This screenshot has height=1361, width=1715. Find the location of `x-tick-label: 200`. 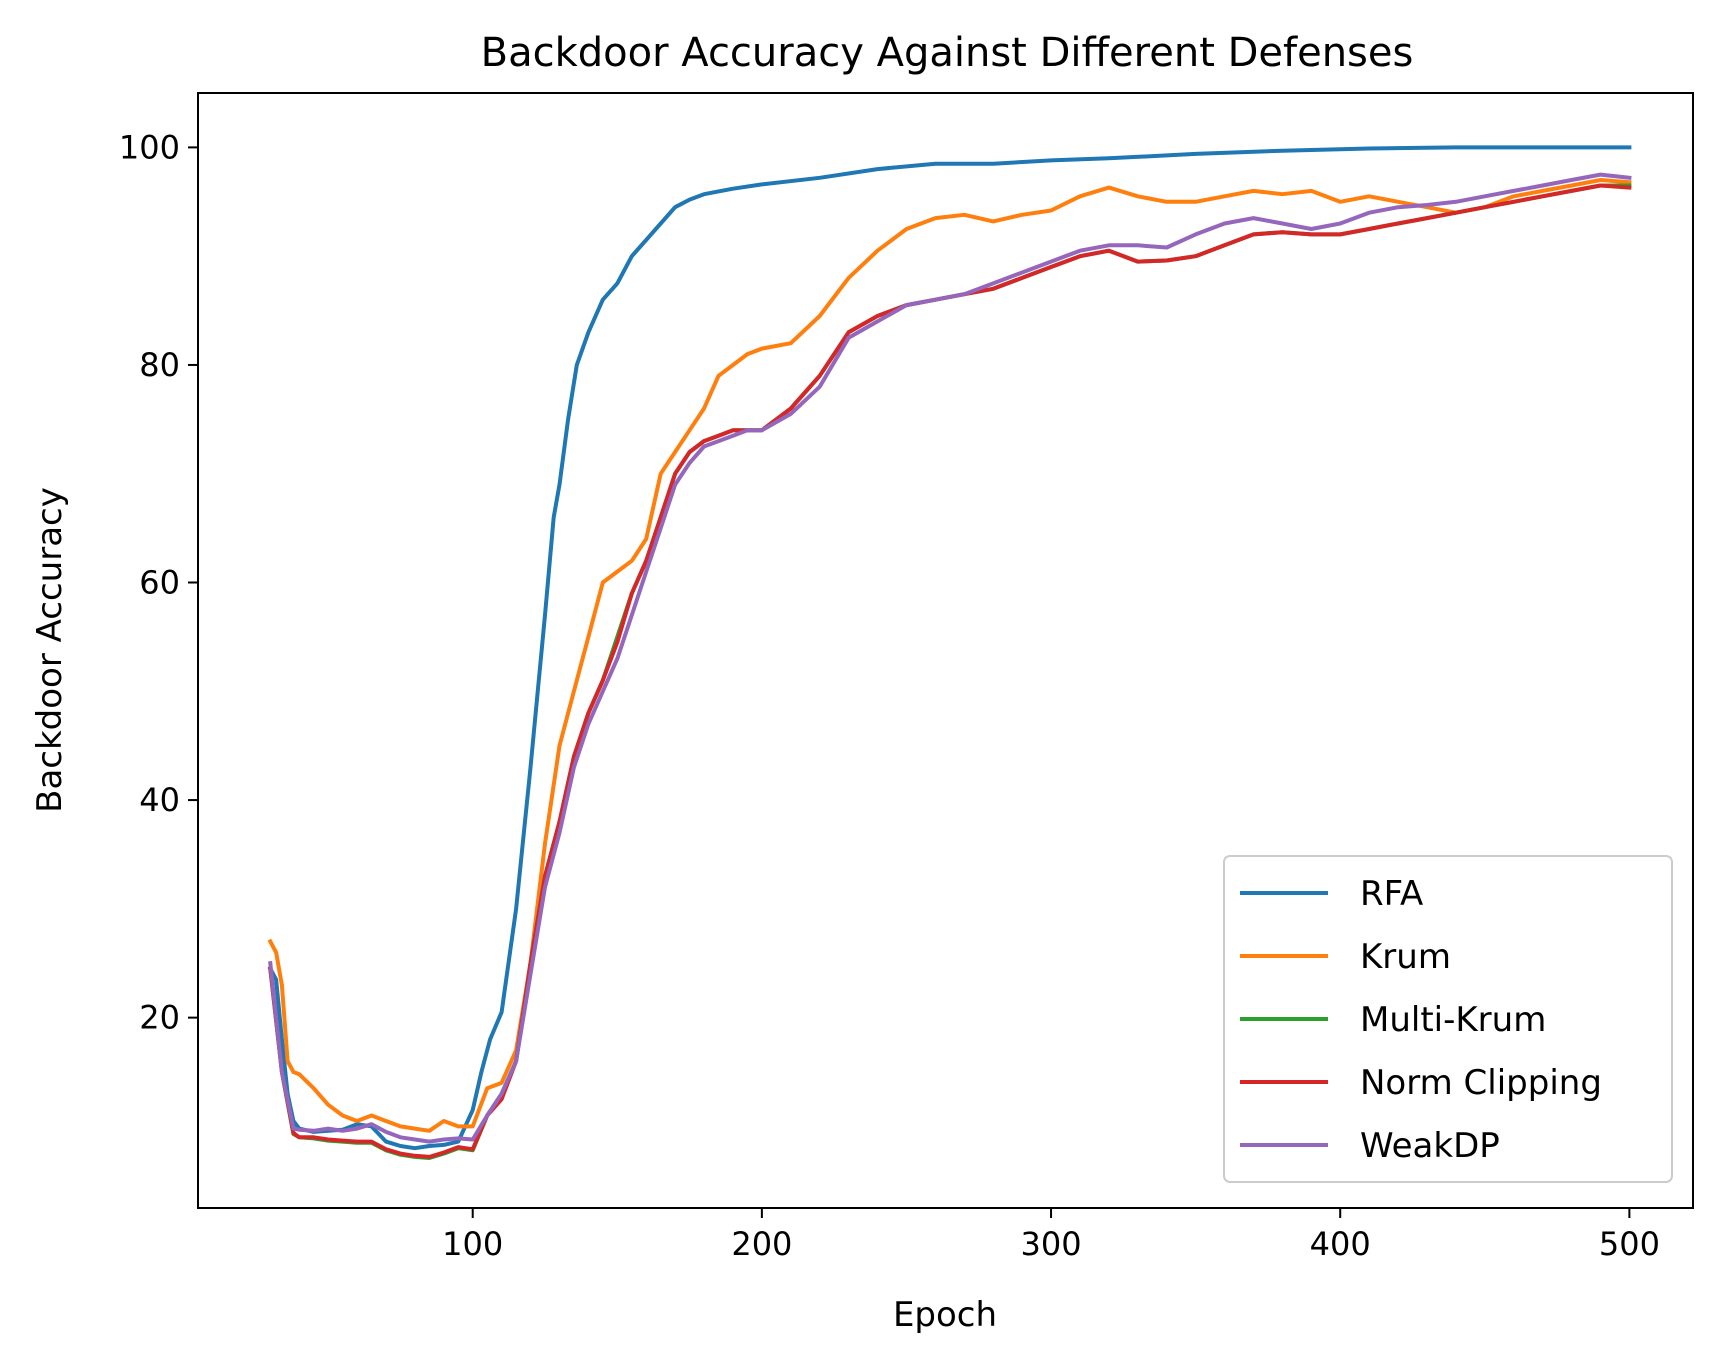

x-tick-label: 200 is located at coordinates (761, 1244).